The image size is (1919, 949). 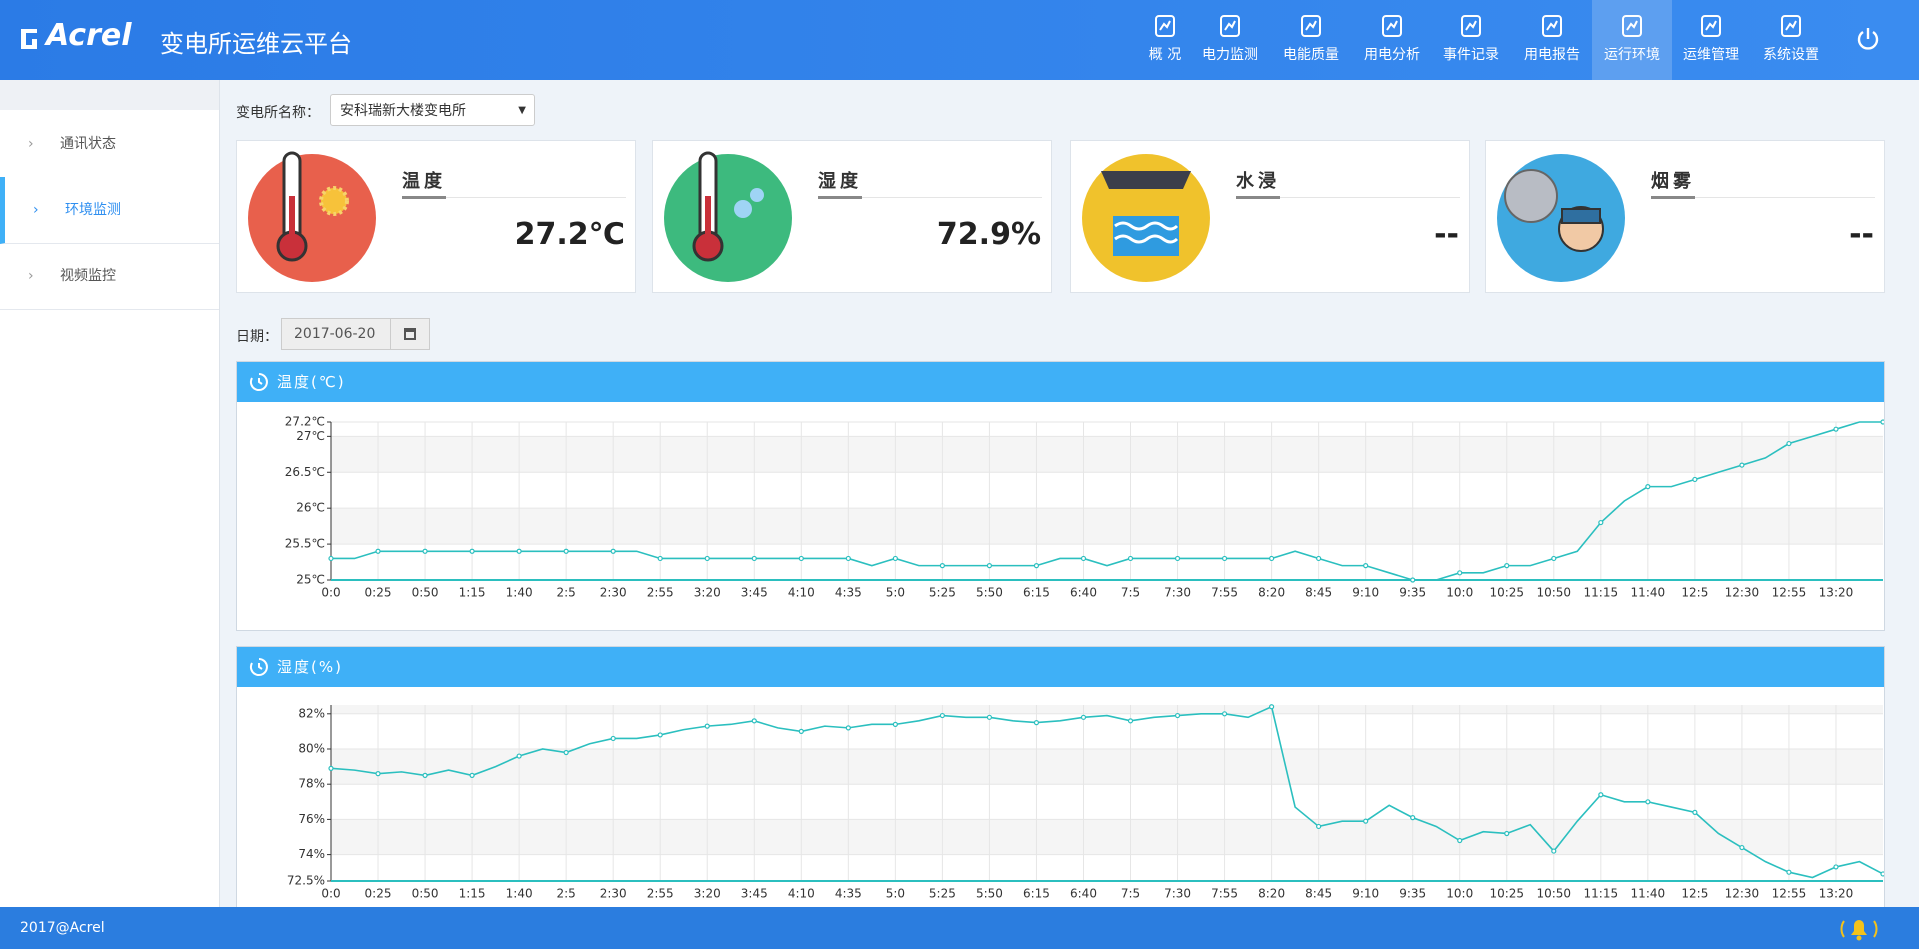 I want to click on logo-icon, so click(x=29, y=39).